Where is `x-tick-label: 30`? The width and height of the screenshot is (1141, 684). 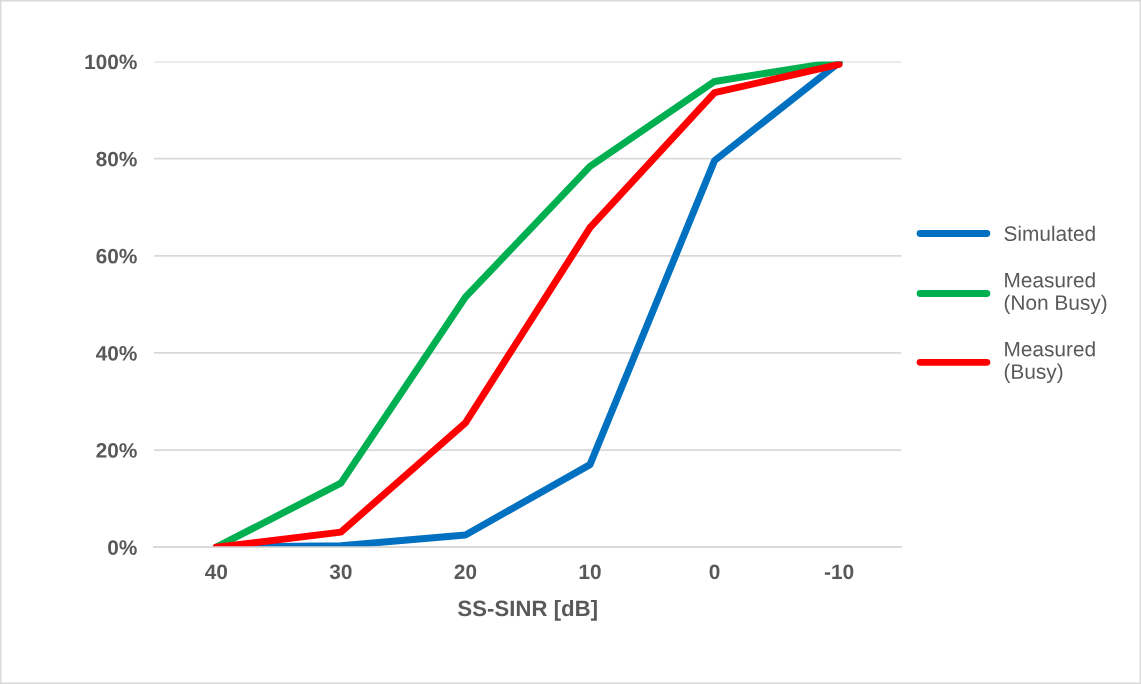 x-tick-label: 30 is located at coordinates (340, 572).